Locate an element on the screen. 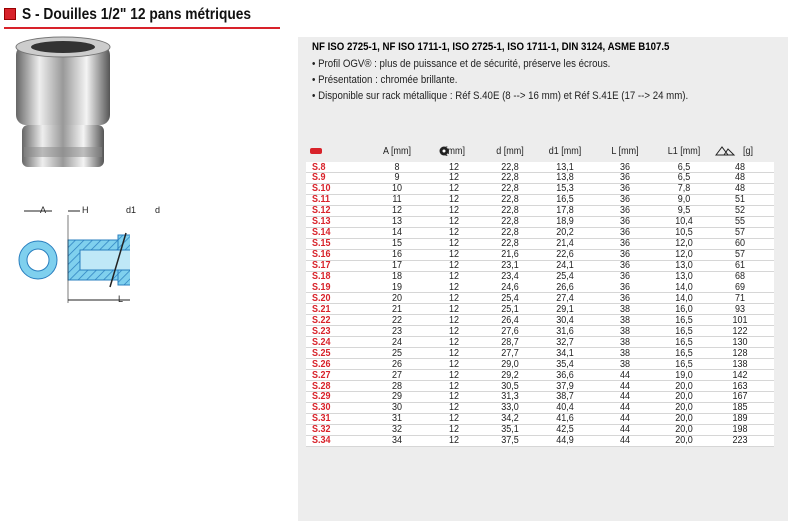  value-cell: 32,7 is located at coordinates (565, 342).